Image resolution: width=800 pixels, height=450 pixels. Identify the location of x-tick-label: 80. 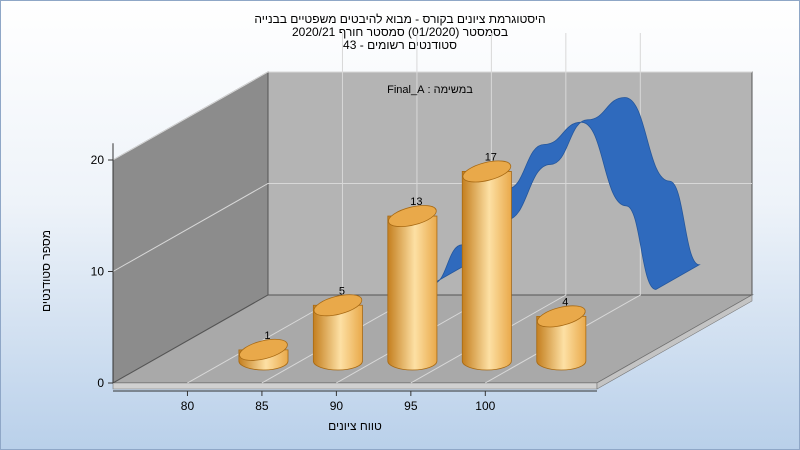
(188, 406).